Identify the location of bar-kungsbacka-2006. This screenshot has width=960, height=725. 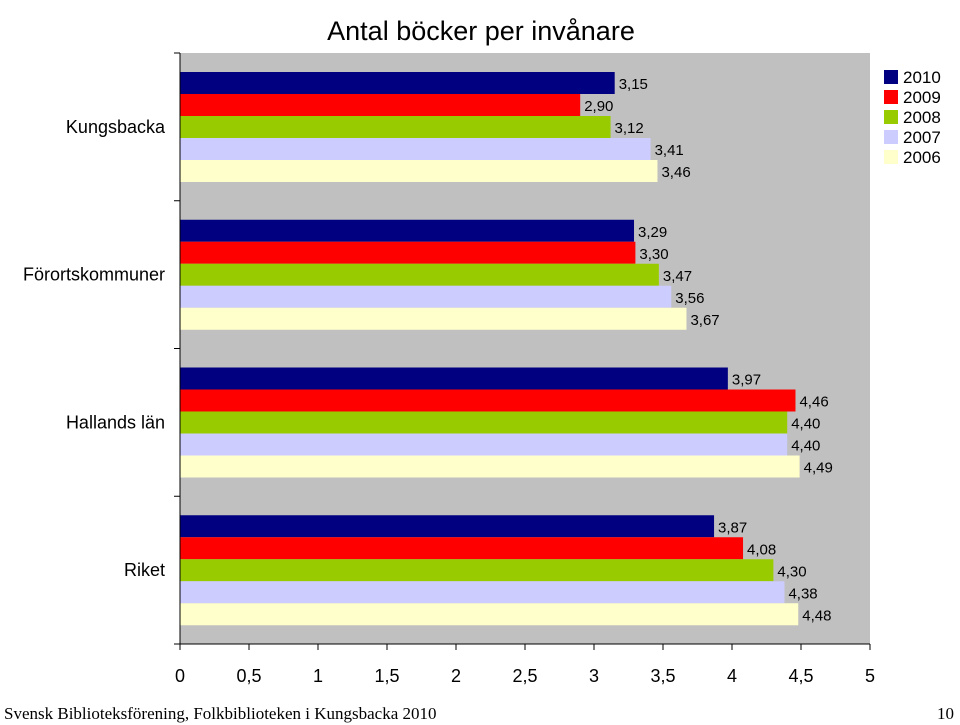
(419, 171).